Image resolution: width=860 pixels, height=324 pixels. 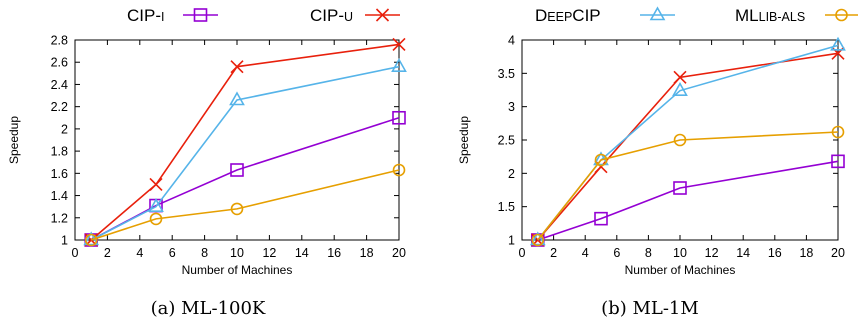 What do you see at coordinates (506, 141) in the screenshot?
I see `y-tick-label: 2.5` at bounding box center [506, 141].